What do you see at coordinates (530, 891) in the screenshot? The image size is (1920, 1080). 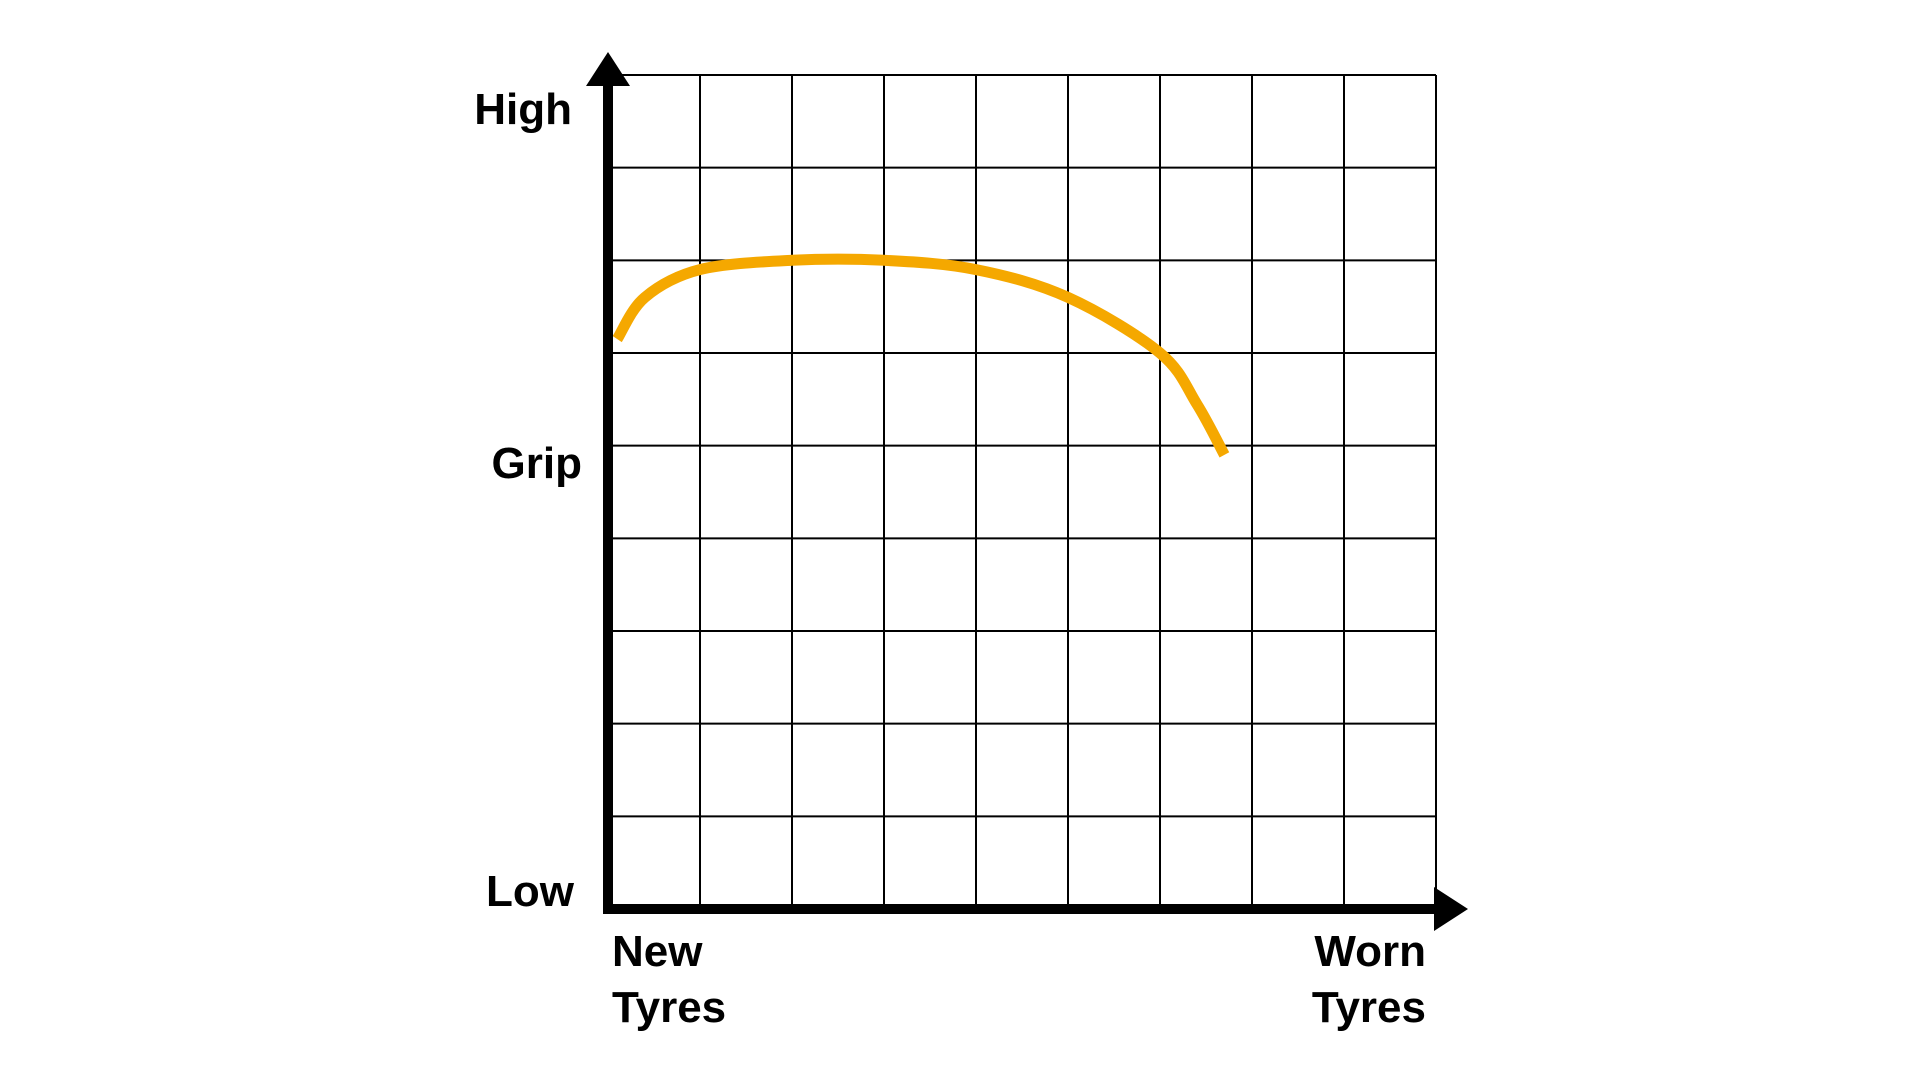 I see `y-axis-bottom-label: Low` at bounding box center [530, 891].